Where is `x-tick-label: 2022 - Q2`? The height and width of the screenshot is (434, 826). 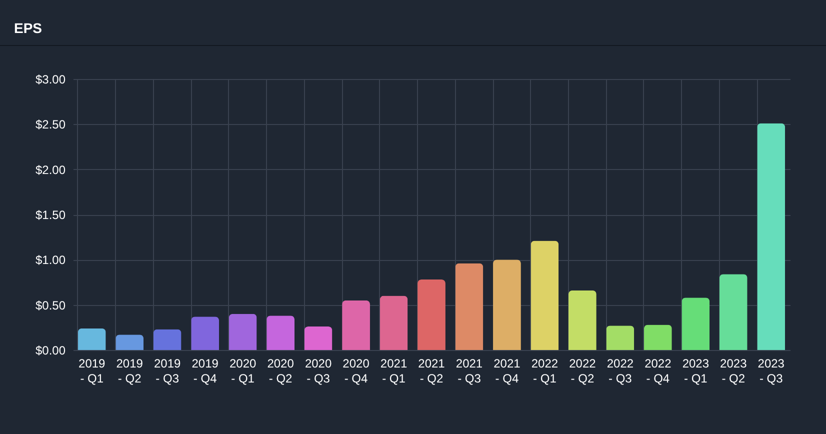
x-tick-label: 2022 - Q2 is located at coordinates (582, 371).